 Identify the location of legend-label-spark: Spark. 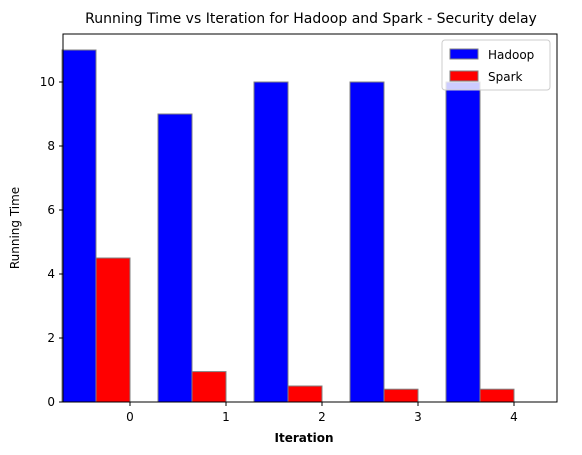
(505, 77).